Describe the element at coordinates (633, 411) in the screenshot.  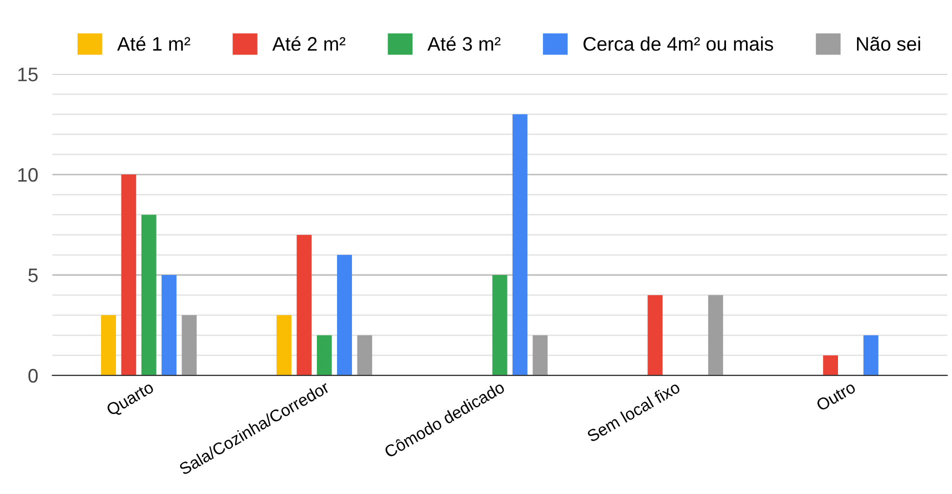
I see `x-tick-label: Sem local fixo` at that location.